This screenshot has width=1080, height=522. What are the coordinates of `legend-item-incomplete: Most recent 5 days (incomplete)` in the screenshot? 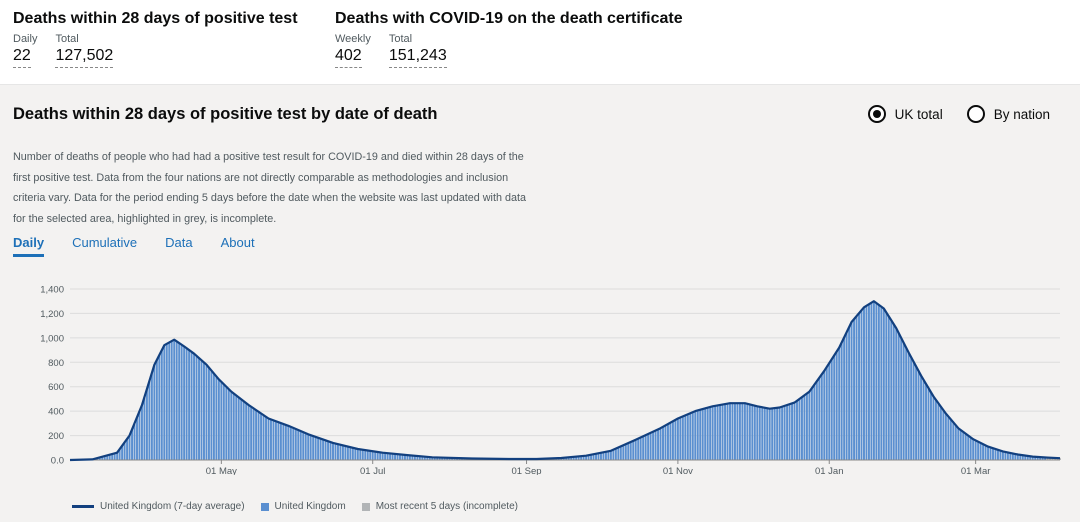 It's located at (439, 506).